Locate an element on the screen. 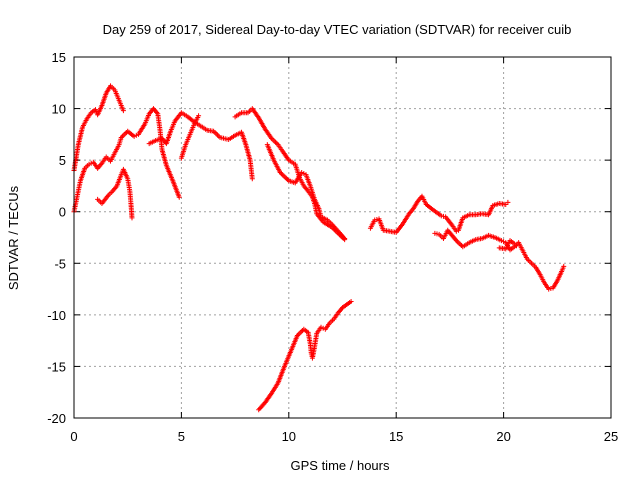 The height and width of the screenshot is (480, 640). series-sat-a is located at coordinates (98, 128).